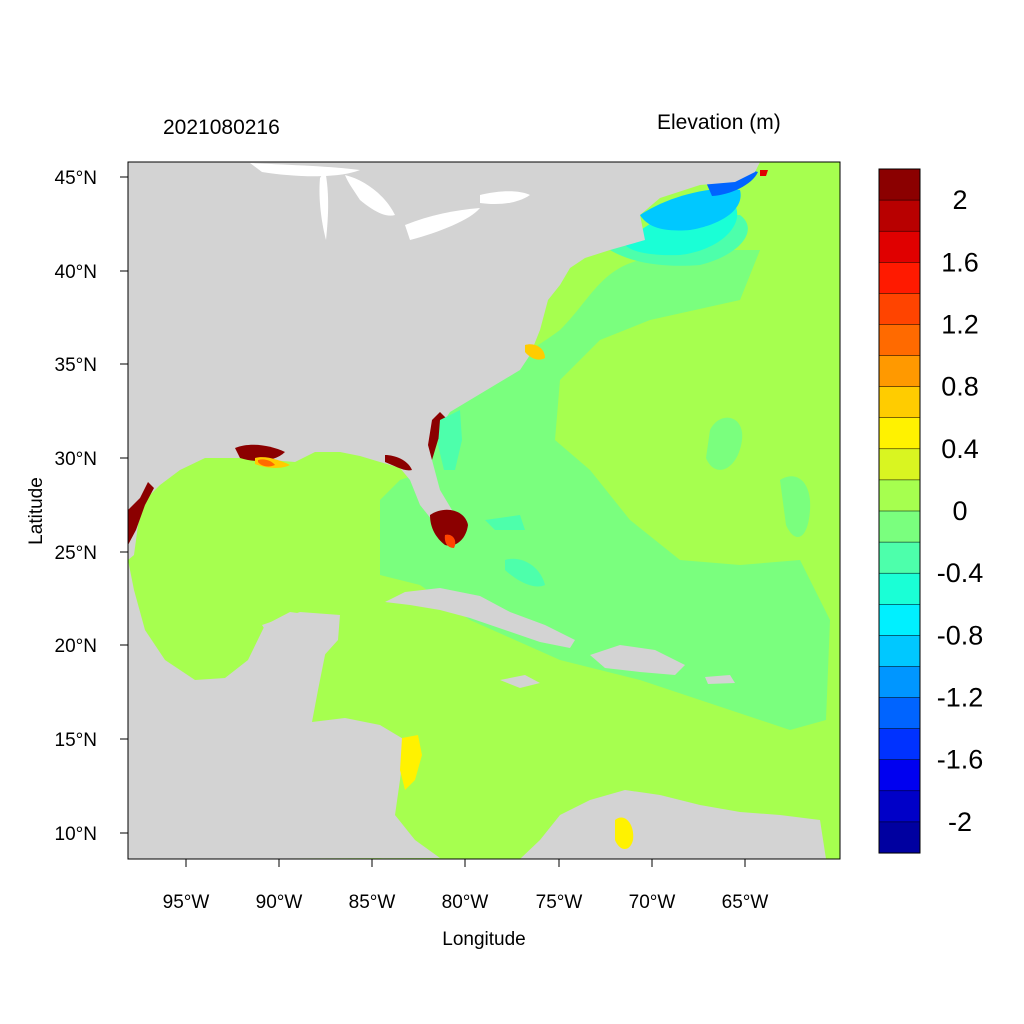 This screenshot has width=1024, height=1024. Describe the element at coordinates (960, 325) in the screenshot. I see `colorbar-label: 1.2` at that location.